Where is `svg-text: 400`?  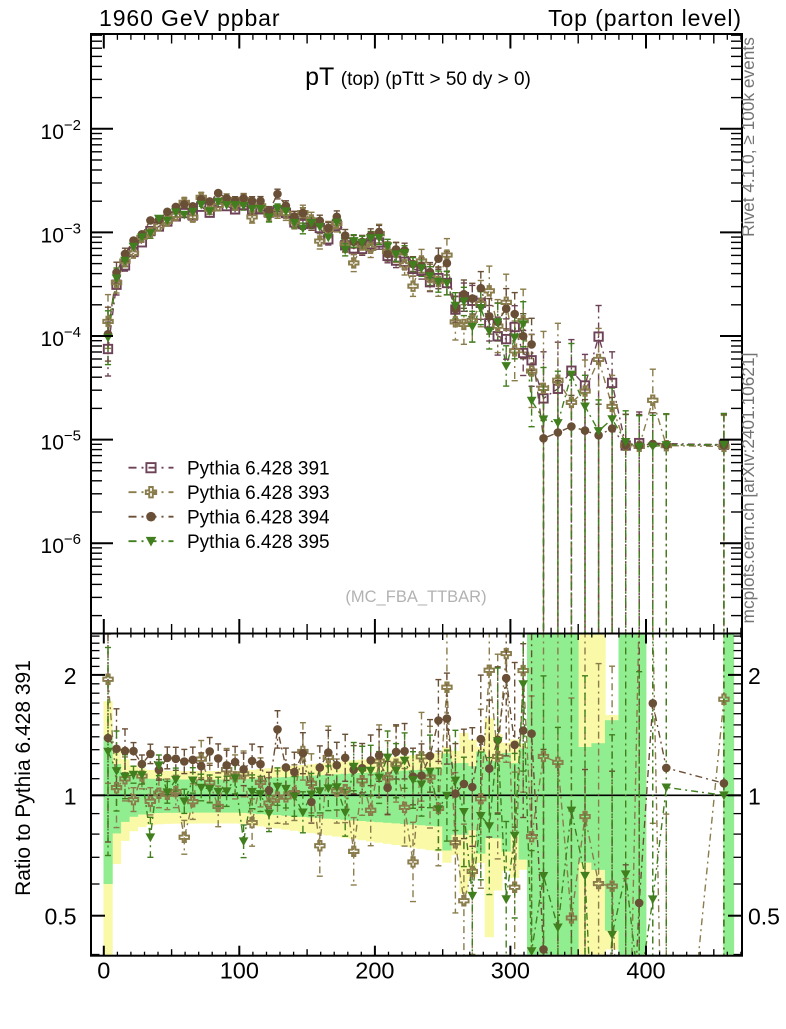
svg-text: 400 is located at coordinates (645, 971).